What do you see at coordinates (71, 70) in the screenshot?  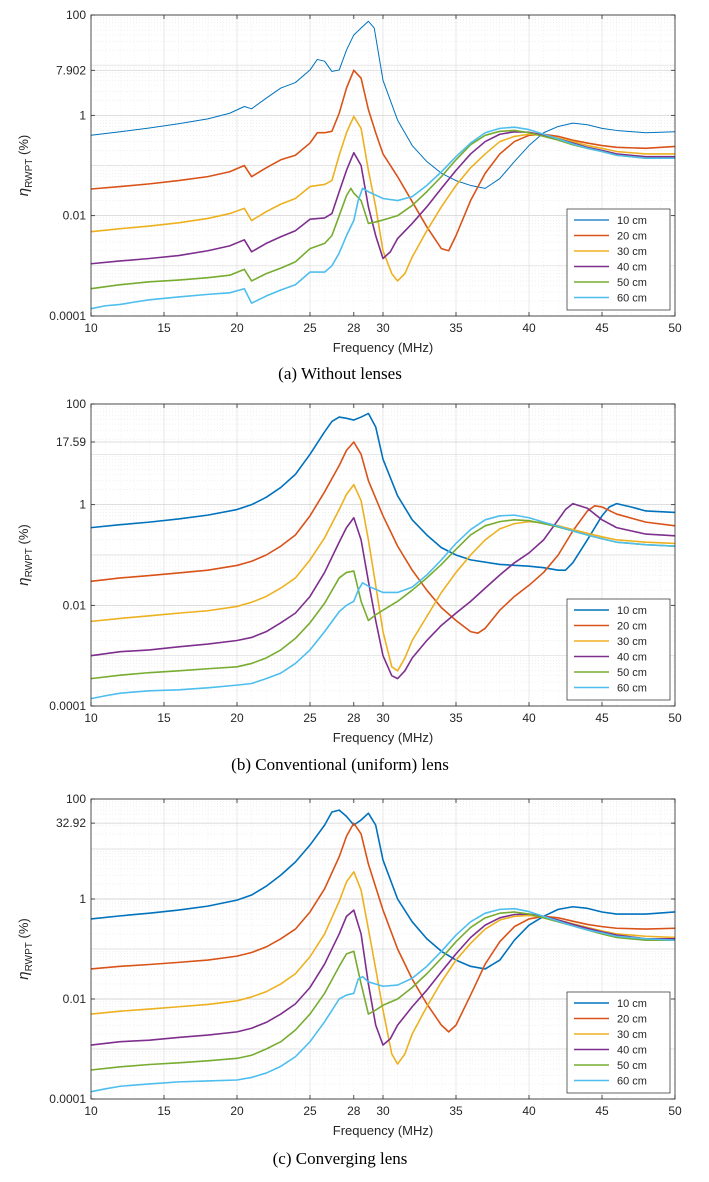 I see `y-tick-label: 7.902` at bounding box center [71, 70].